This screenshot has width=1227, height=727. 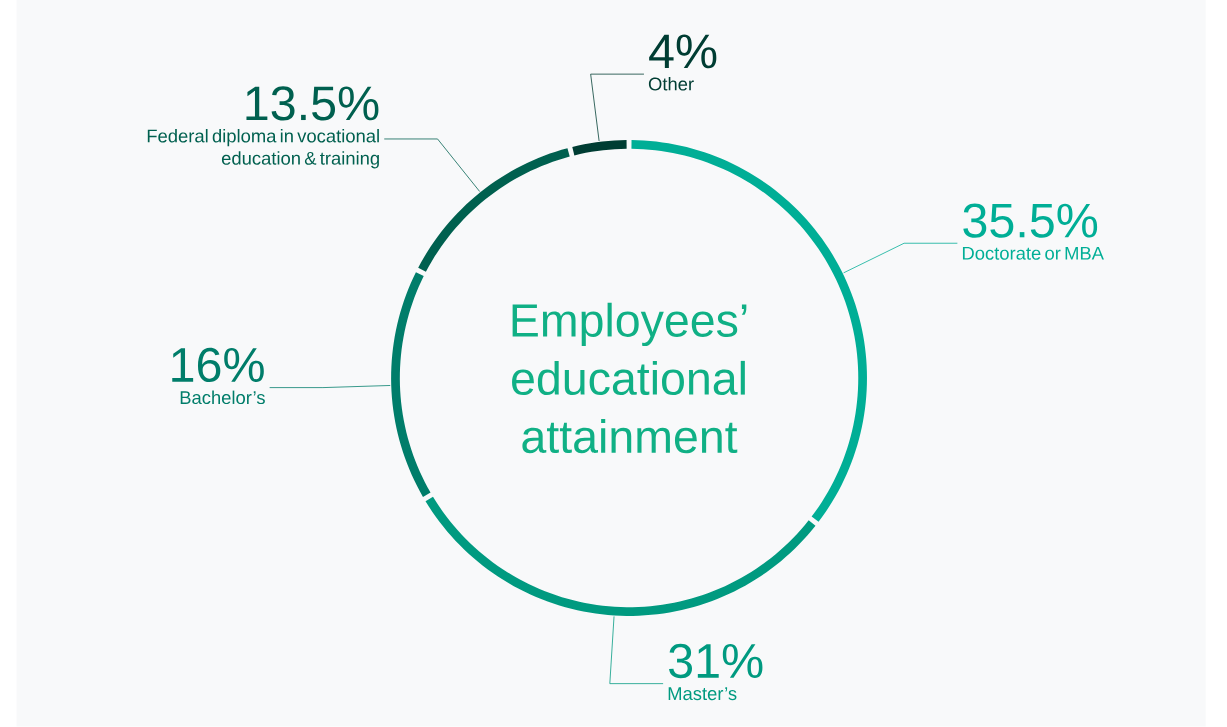 What do you see at coordinates (1030, 220) in the screenshot?
I see `data-label: 35.5%` at bounding box center [1030, 220].